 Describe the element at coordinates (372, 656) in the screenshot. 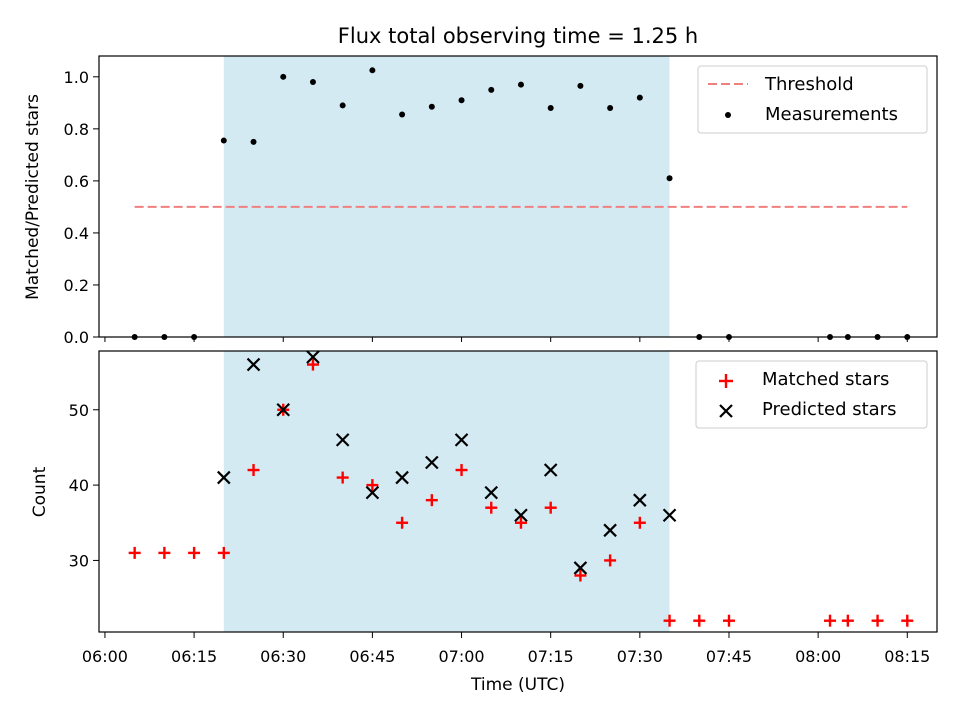

I see `x-tick-label: 06:45` at that location.